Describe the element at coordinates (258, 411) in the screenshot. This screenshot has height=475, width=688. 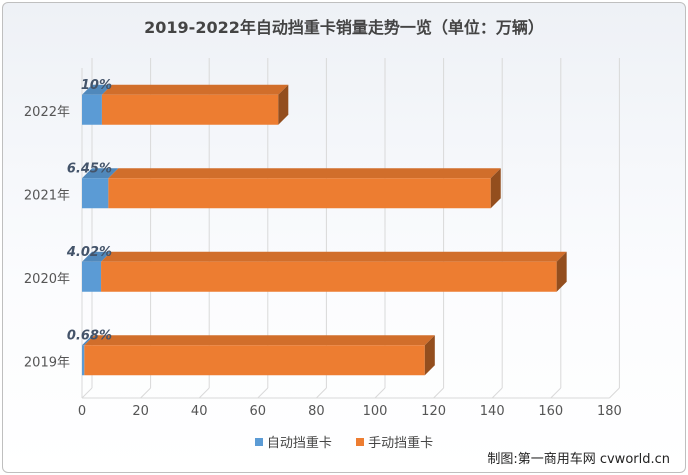
I see `x-tick-label: 60` at that location.